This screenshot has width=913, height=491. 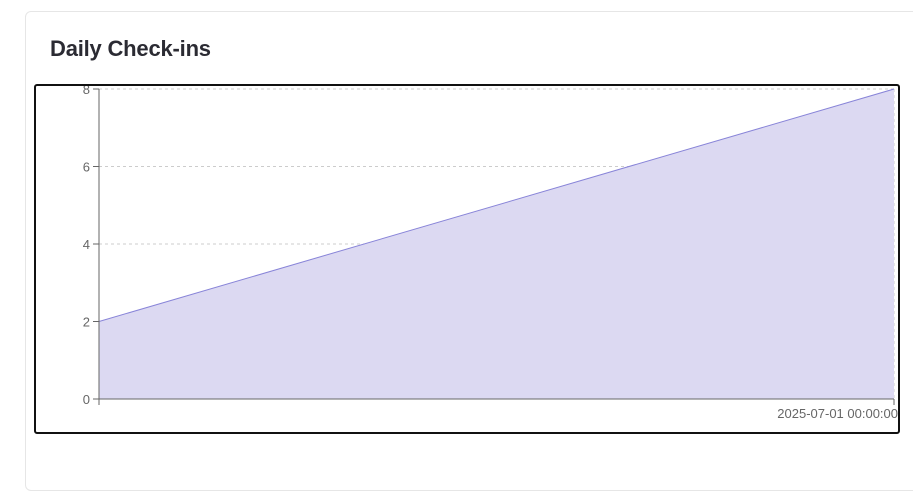 I want to click on y-tick-label: 0, so click(x=86, y=399).